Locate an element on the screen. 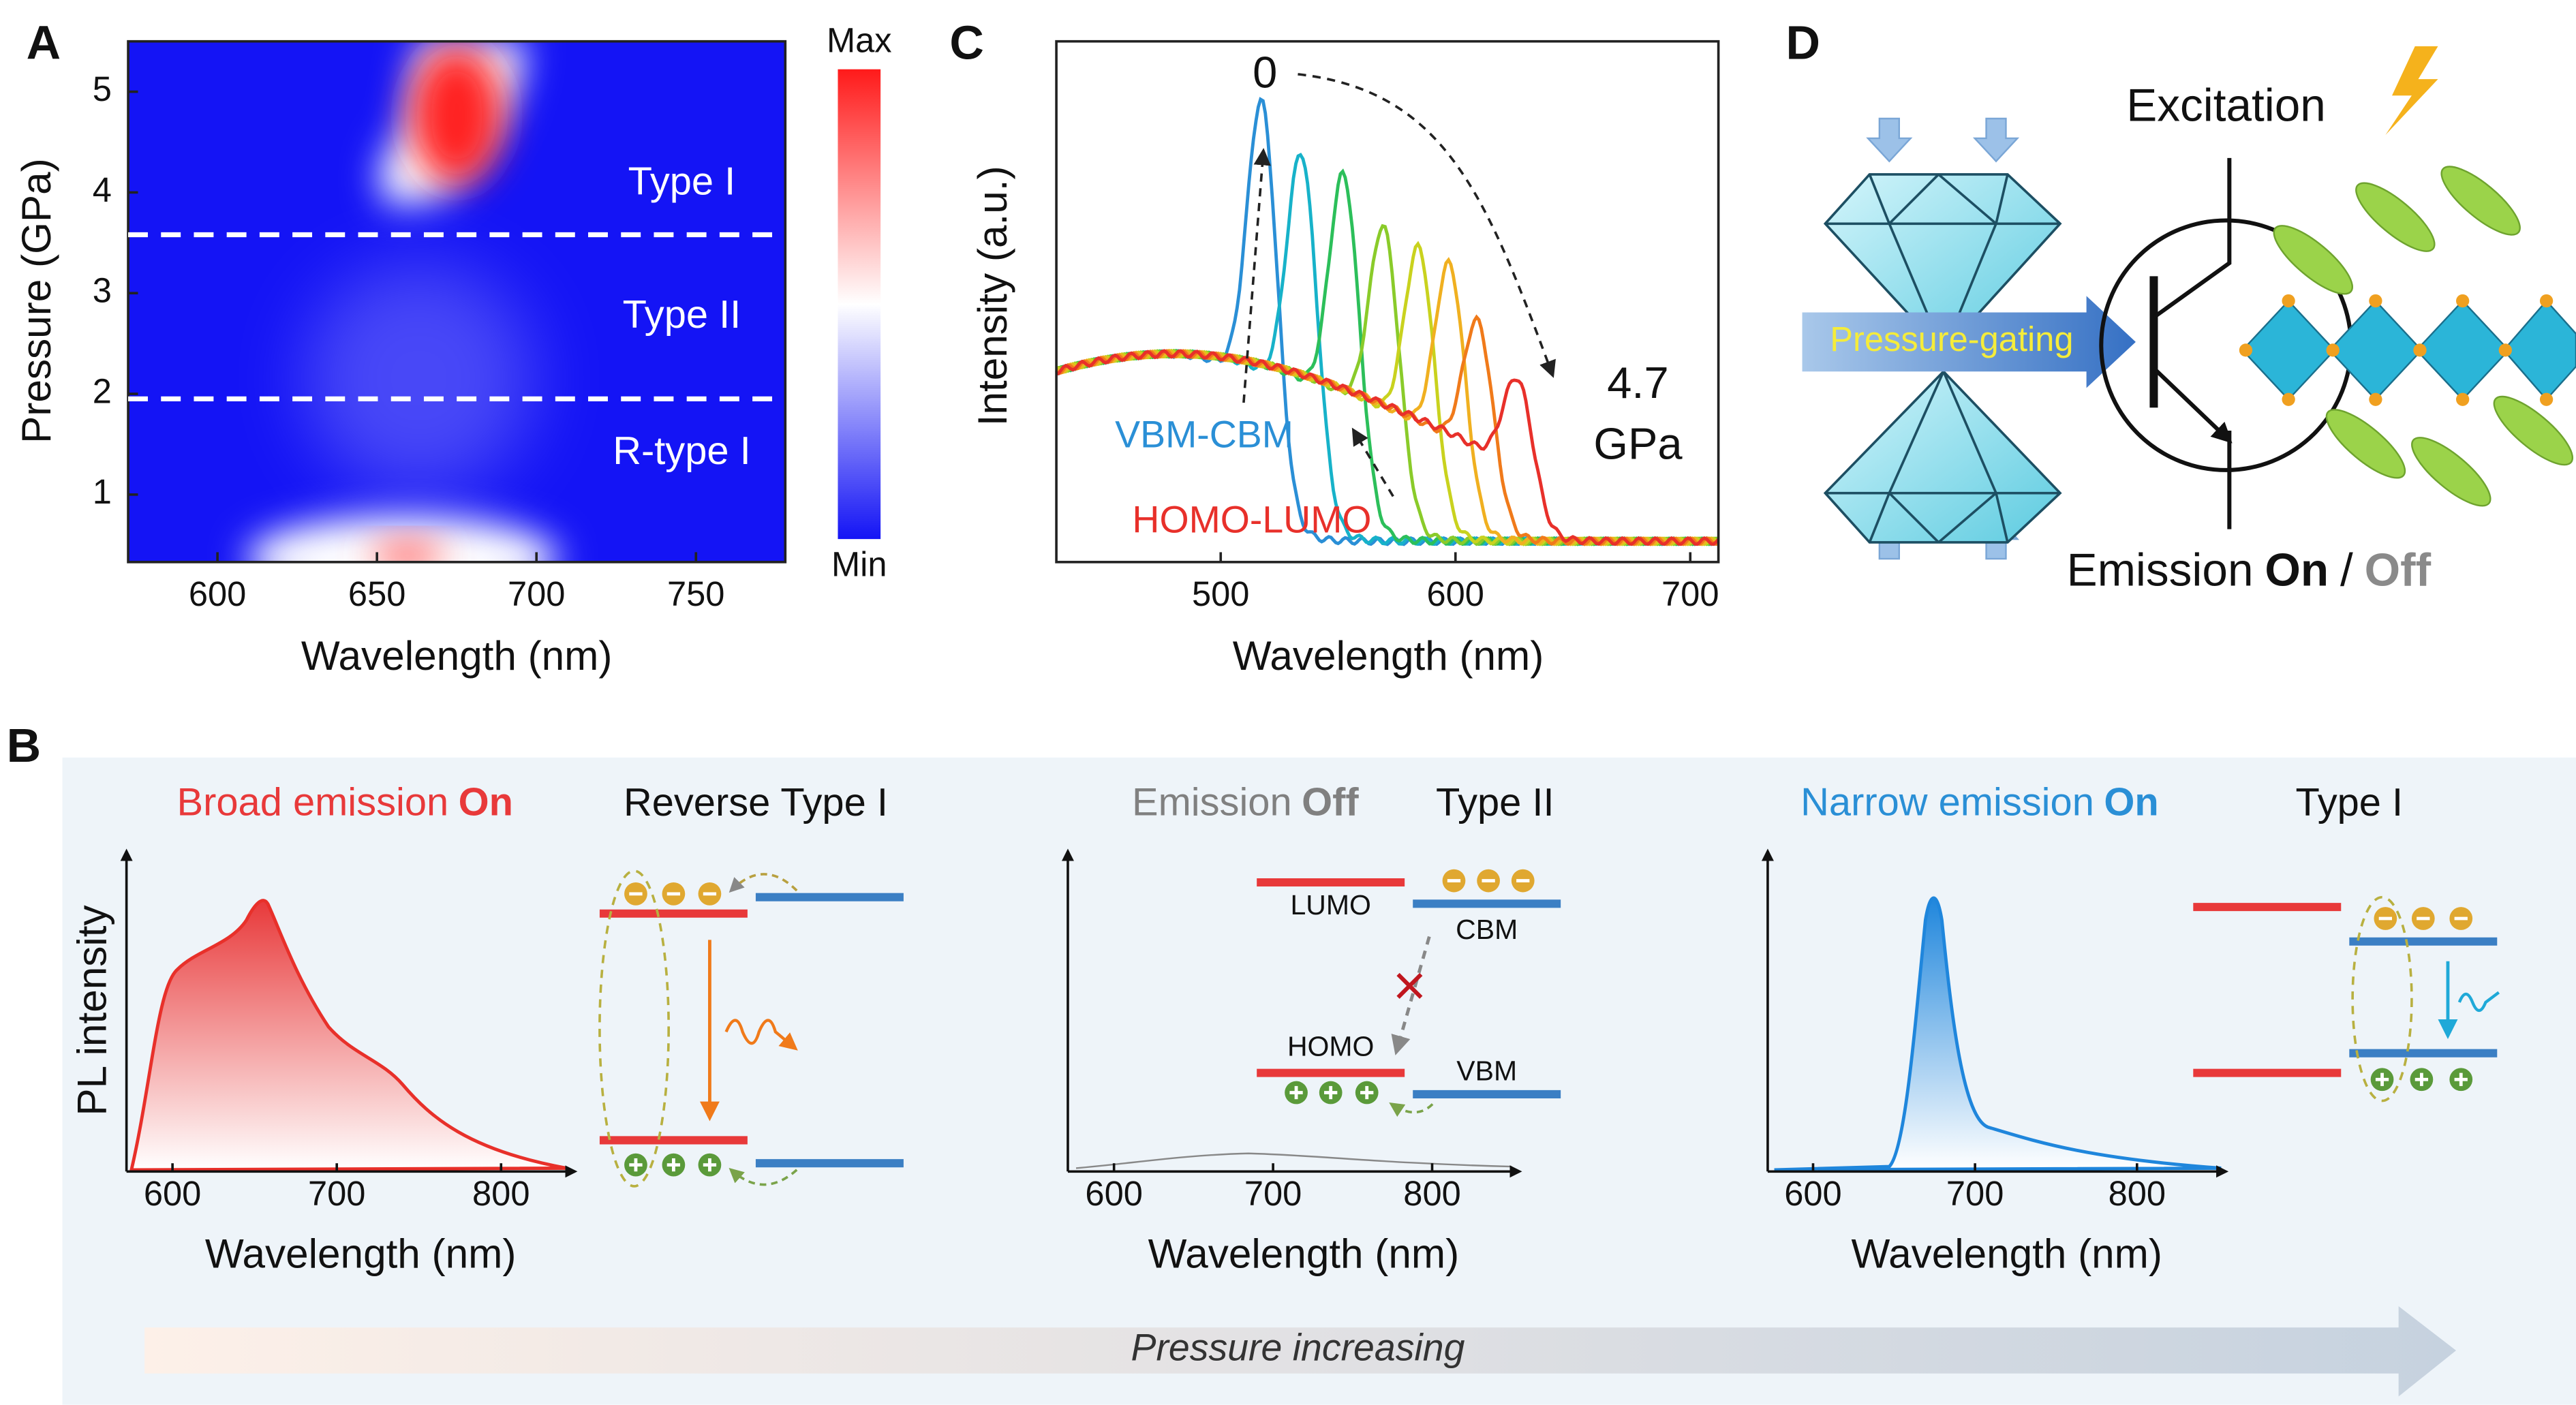  heatmap is located at coordinates (457, 301).